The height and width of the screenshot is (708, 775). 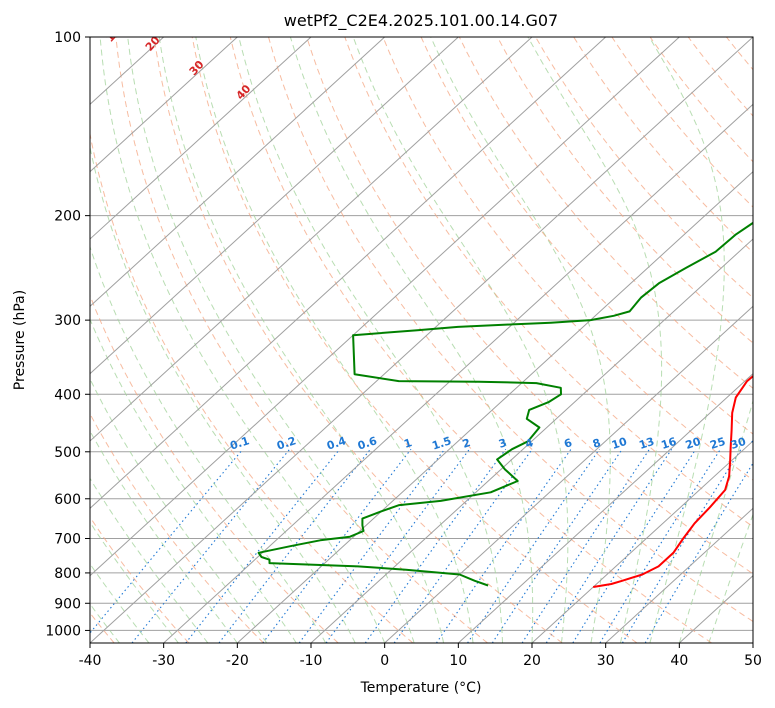 I want to click on x-tick-label: 20, so click(x=532, y=661).